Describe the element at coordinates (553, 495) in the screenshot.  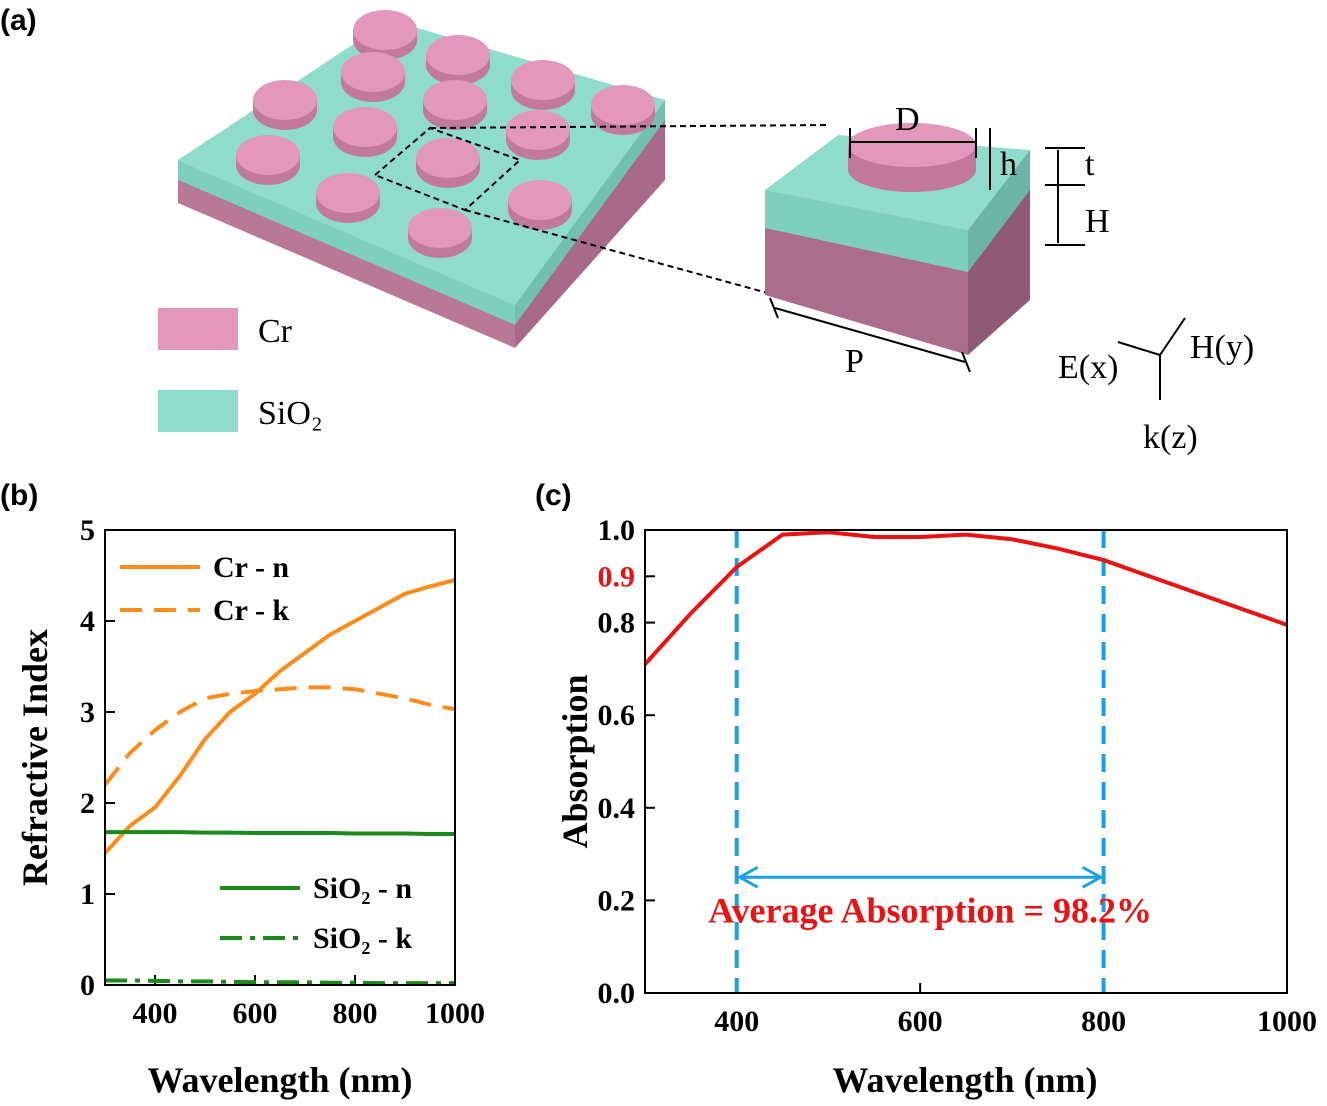
I see `panel-label: (c)` at that location.